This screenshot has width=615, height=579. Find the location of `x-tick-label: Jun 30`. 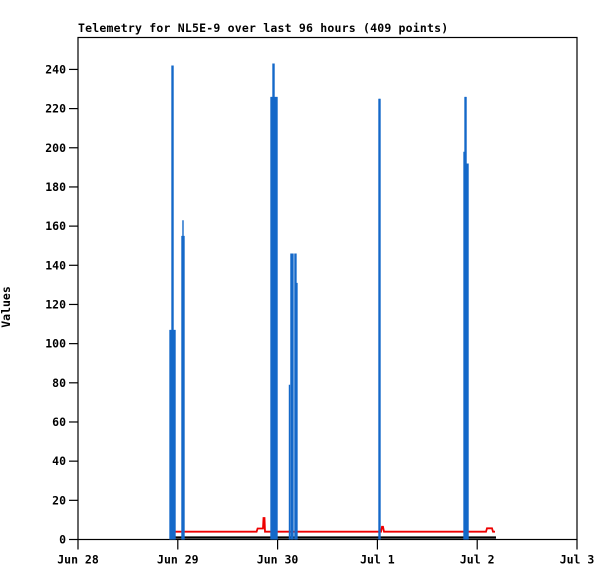

x-tick-label: Jun 30 is located at coordinates (278, 560).